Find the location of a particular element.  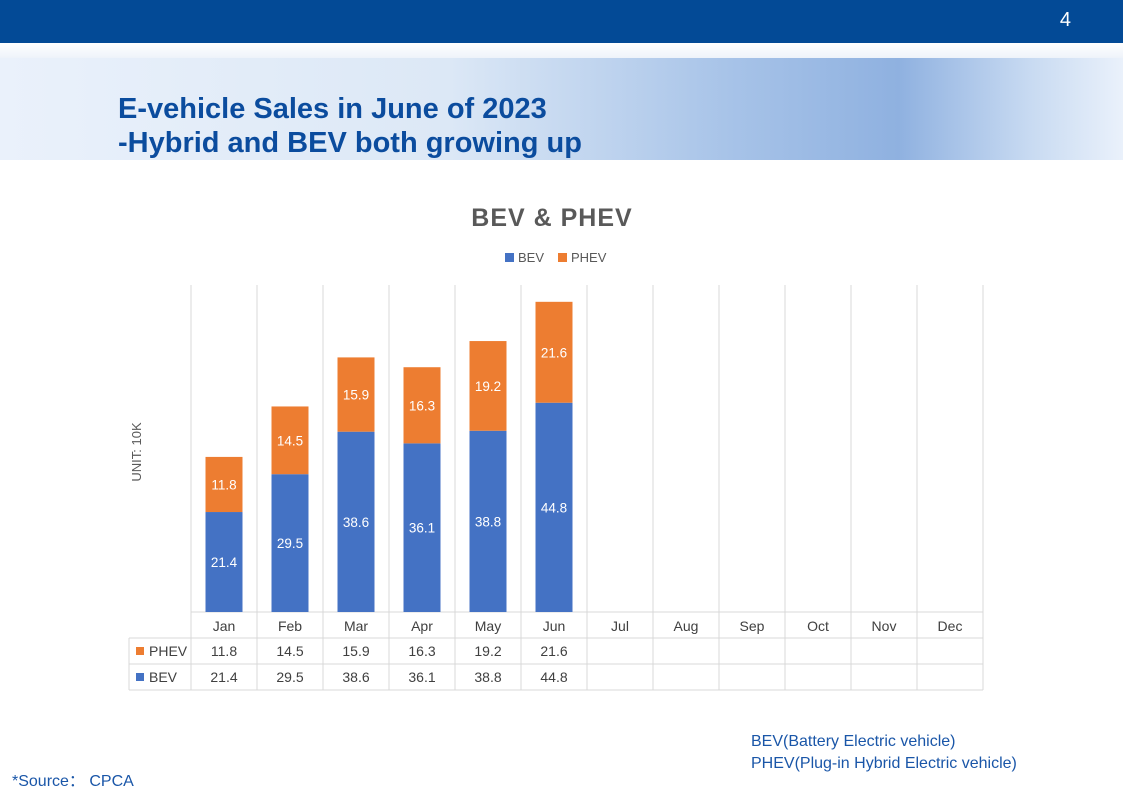

legend-label-bev: BEV is located at coordinates (531, 257).